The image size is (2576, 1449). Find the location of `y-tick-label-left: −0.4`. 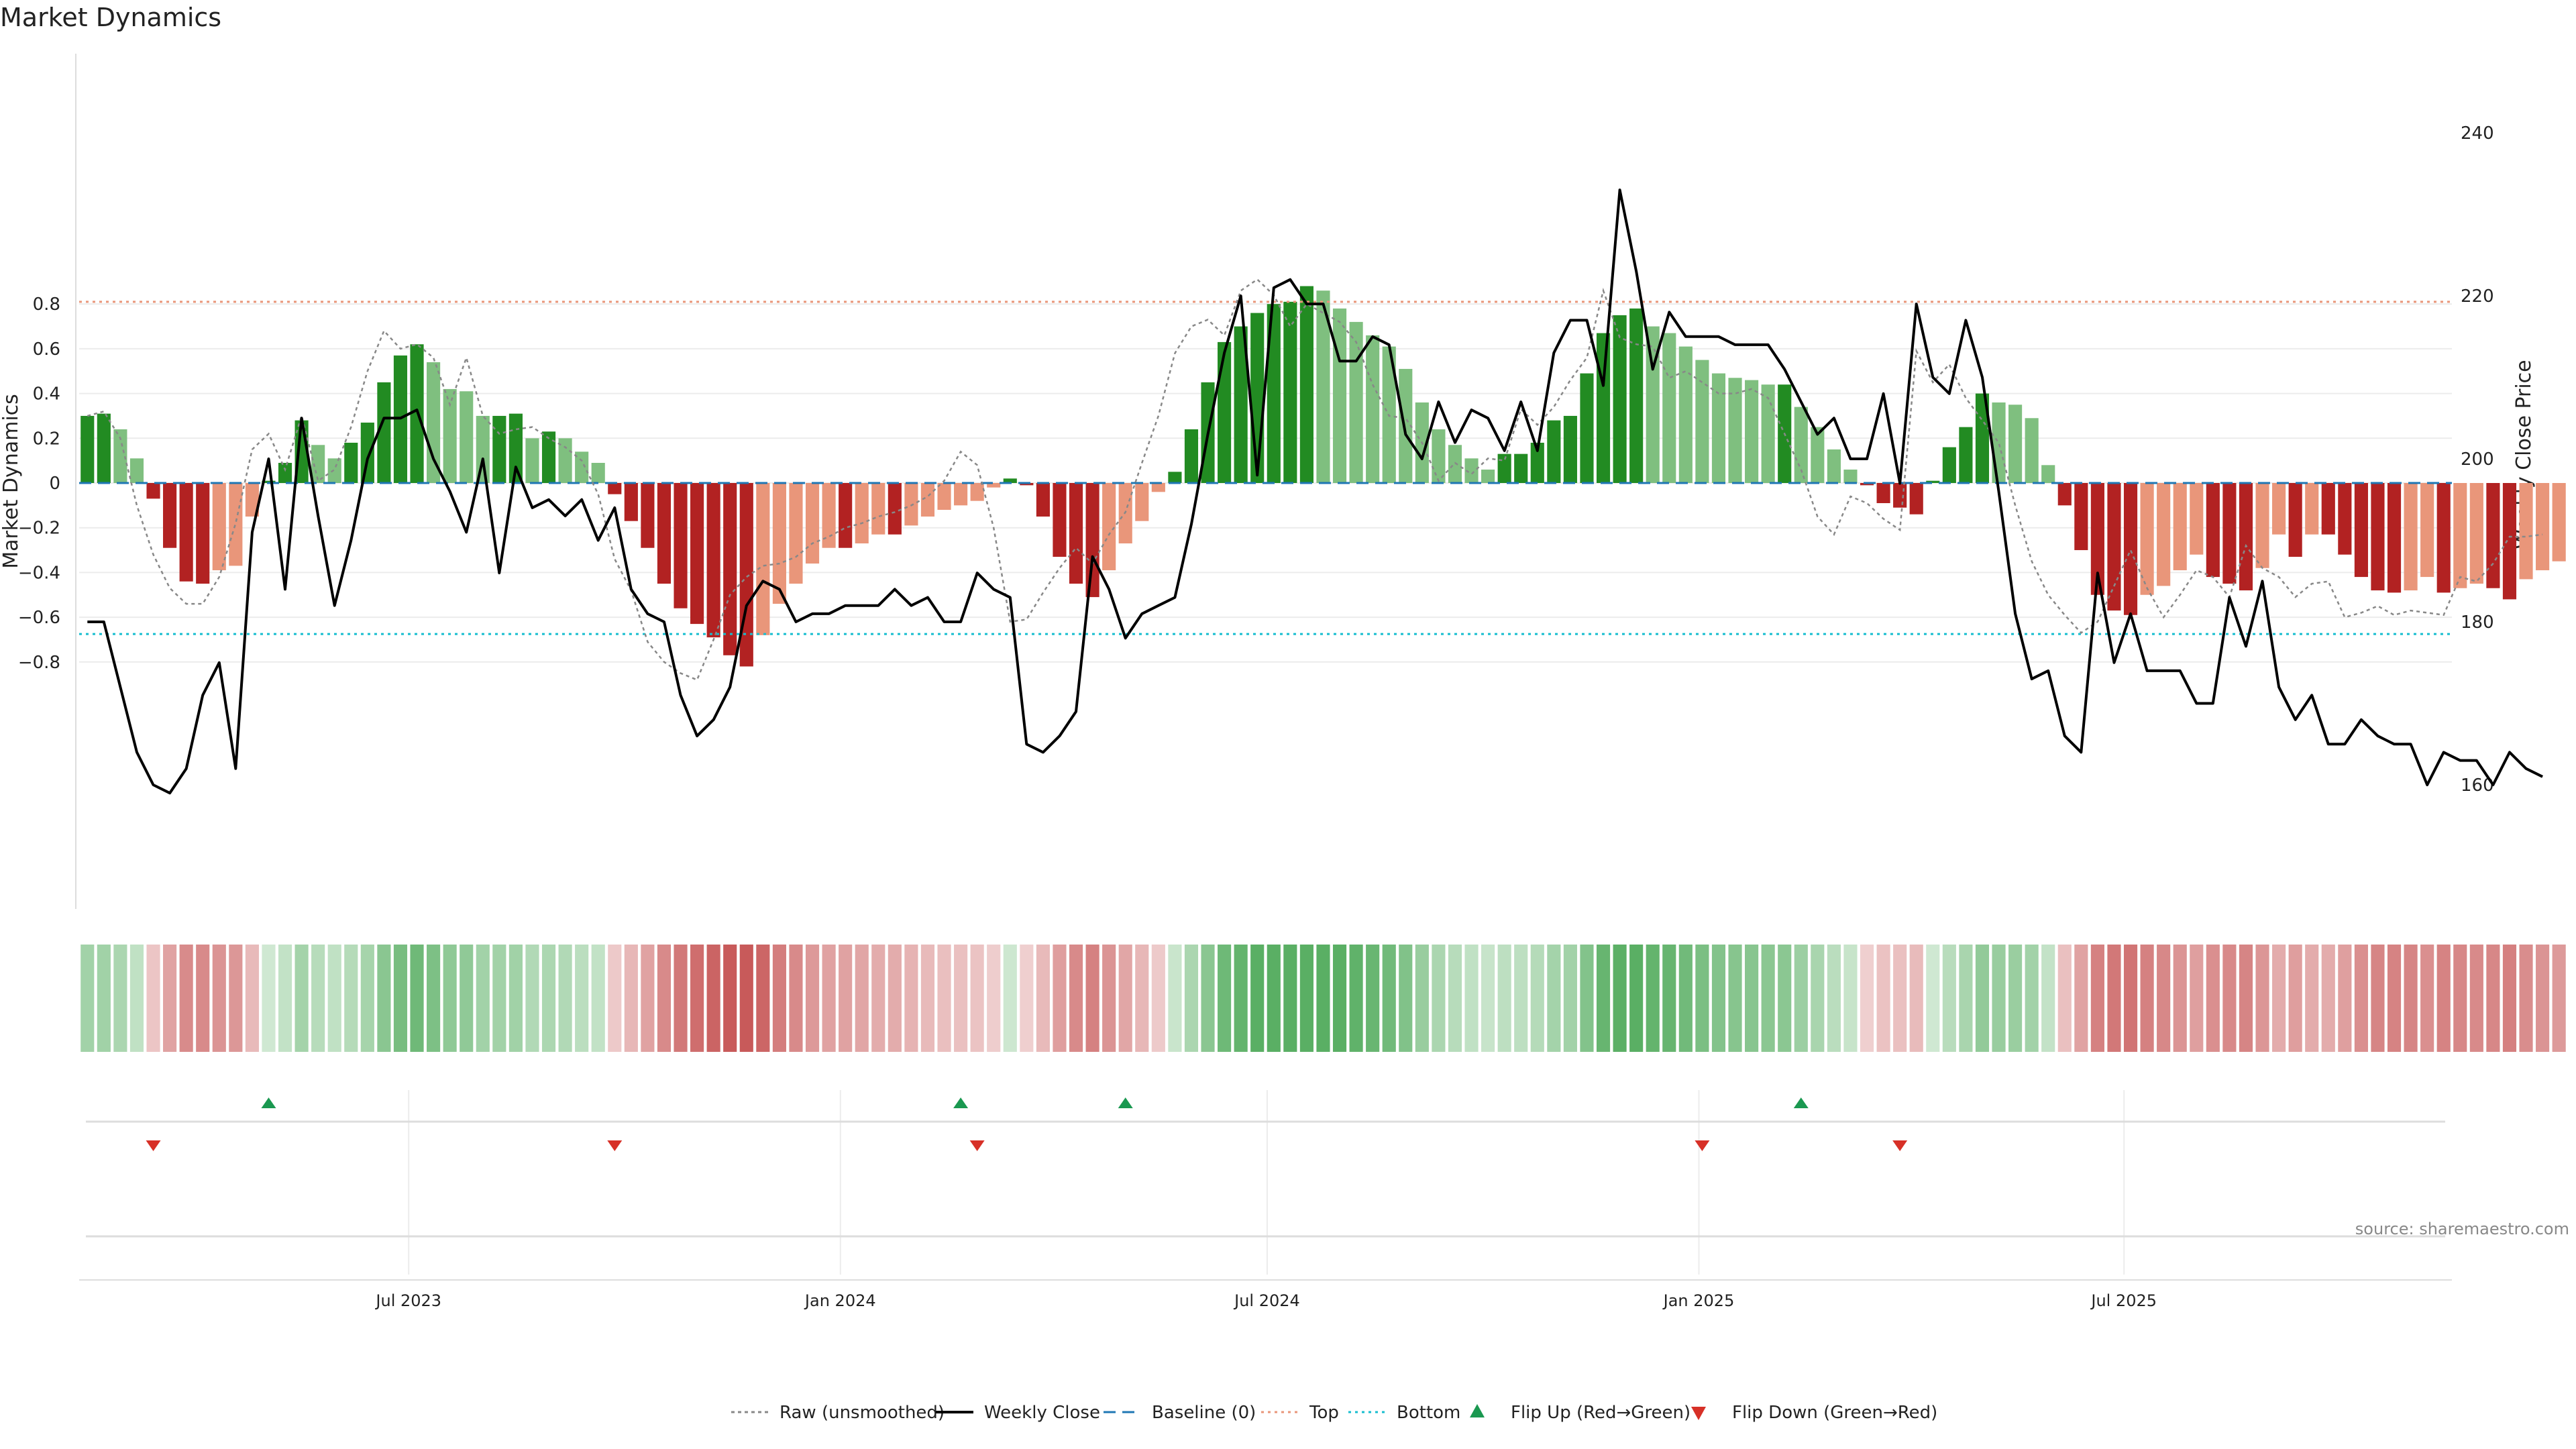

y-tick-label-left: −0.4 is located at coordinates (39, 573).